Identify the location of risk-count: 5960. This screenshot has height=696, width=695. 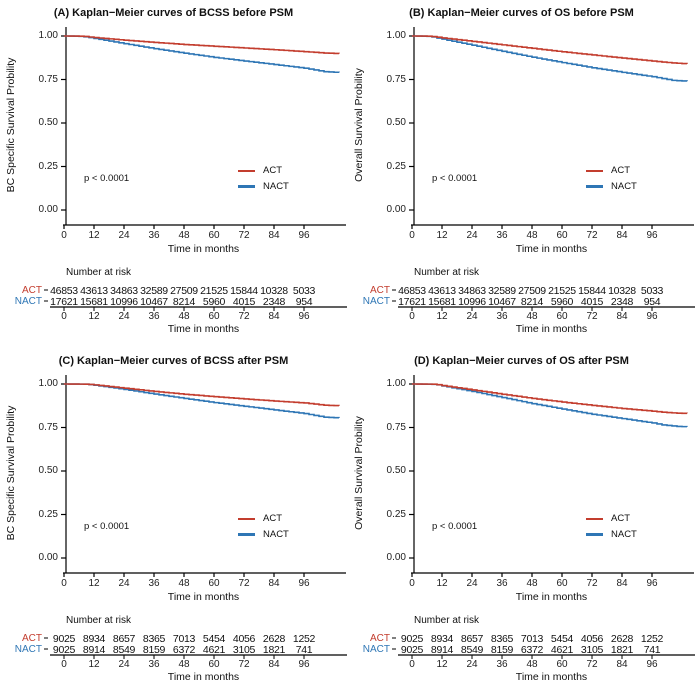
(214, 302).